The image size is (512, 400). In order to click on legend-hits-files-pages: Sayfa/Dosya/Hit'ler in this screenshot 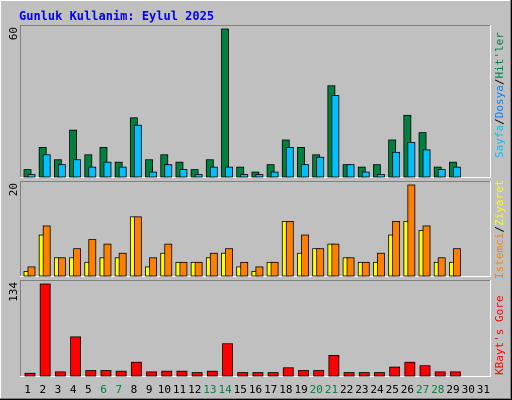, I will do `click(499, 95)`.